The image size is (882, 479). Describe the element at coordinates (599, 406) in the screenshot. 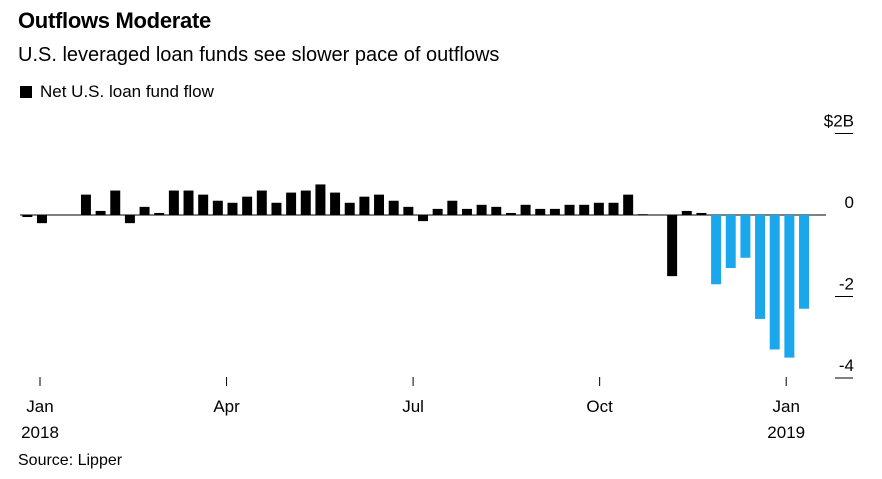

I see `x-tick-label: Oct` at that location.